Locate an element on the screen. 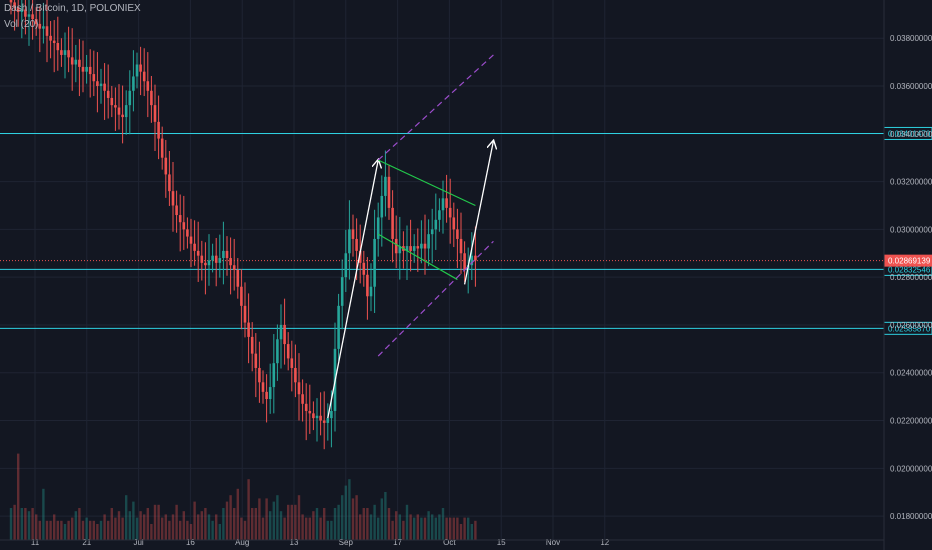 This screenshot has height=550, width=932. flag-lower-line is located at coordinates (417, 257).